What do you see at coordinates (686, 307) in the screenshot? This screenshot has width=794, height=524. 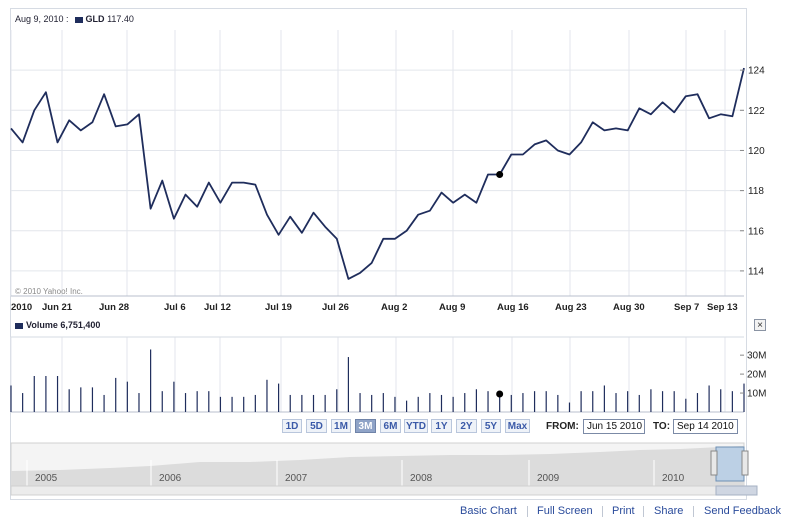 I see `x-tick-label: Sep 7` at bounding box center [686, 307].